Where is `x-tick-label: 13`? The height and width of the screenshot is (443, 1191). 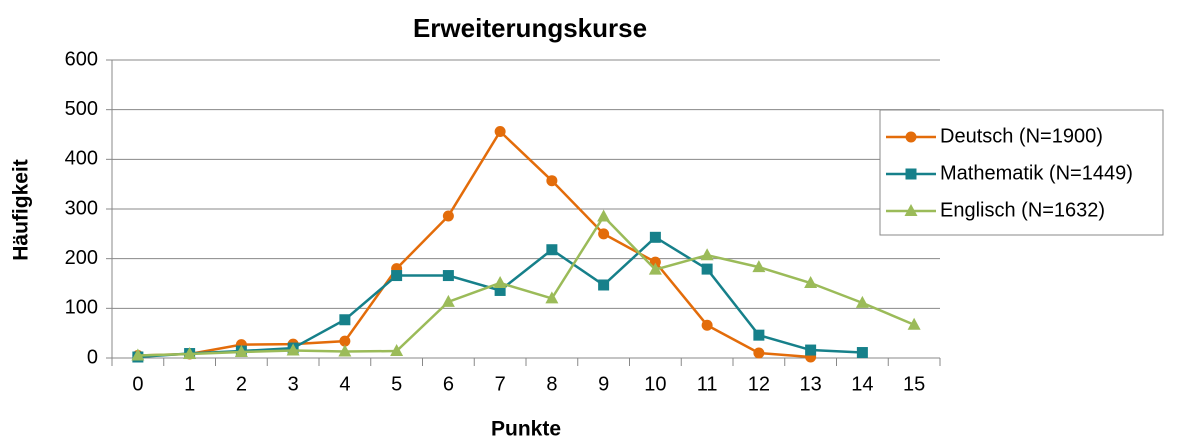
x-tick-label: 13 is located at coordinates (811, 384).